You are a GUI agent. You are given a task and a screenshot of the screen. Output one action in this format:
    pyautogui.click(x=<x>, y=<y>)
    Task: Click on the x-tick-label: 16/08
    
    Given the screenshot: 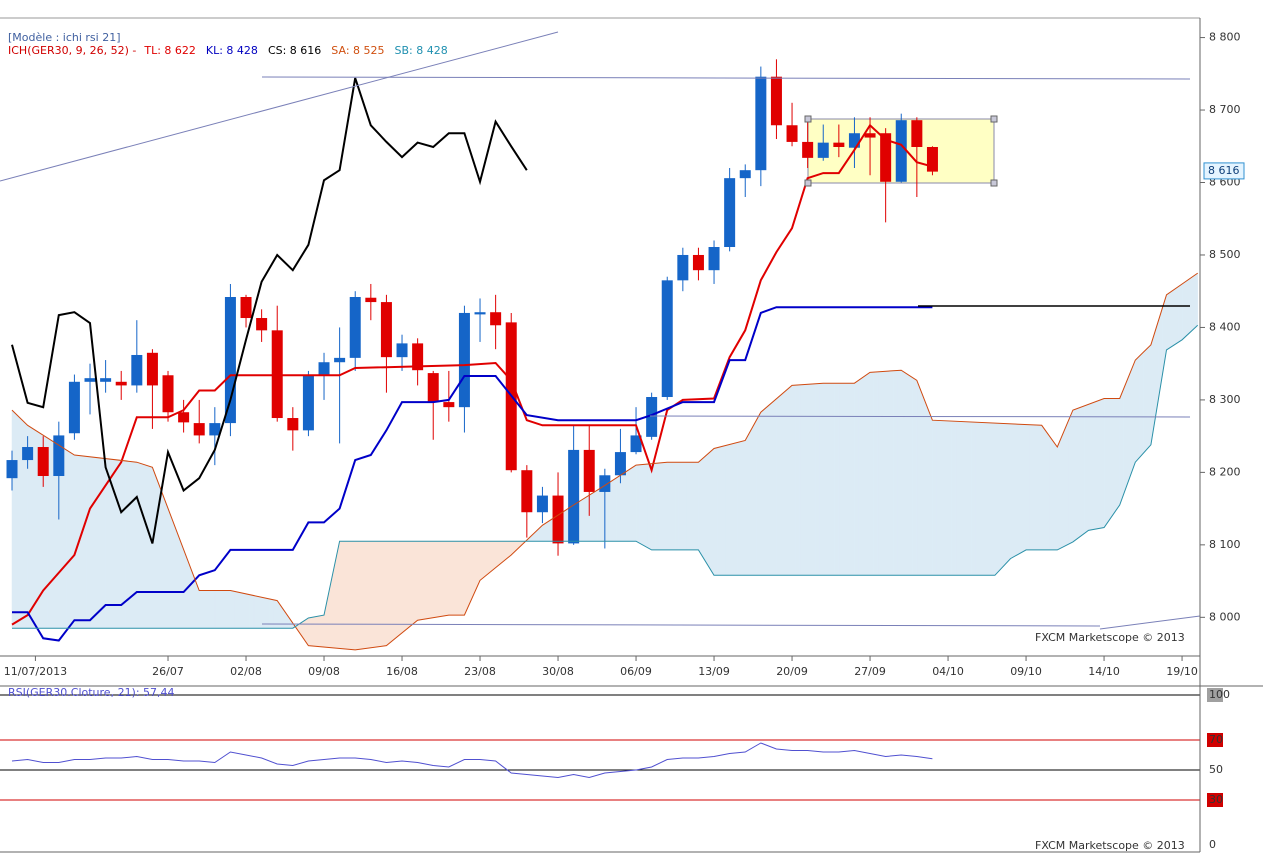 What is the action you would take?
    pyautogui.click(x=402, y=671)
    